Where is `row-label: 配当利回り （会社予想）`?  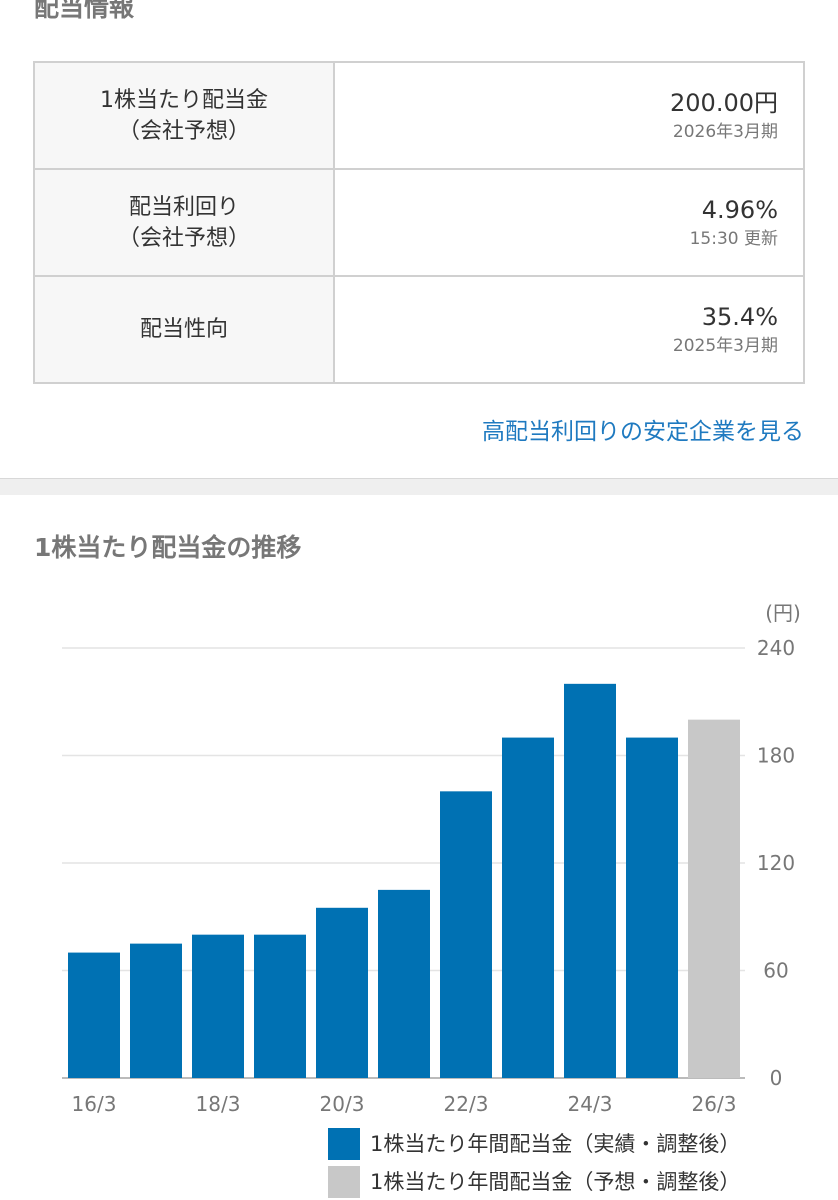 row-label: 配当利回り （会社予想） is located at coordinates (184, 222).